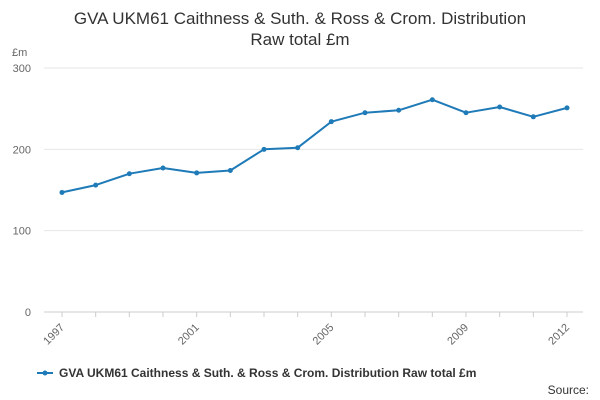  Describe the element at coordinates (189, 335) in the screenshot. I see `x-tick-label: 2001` at that location.